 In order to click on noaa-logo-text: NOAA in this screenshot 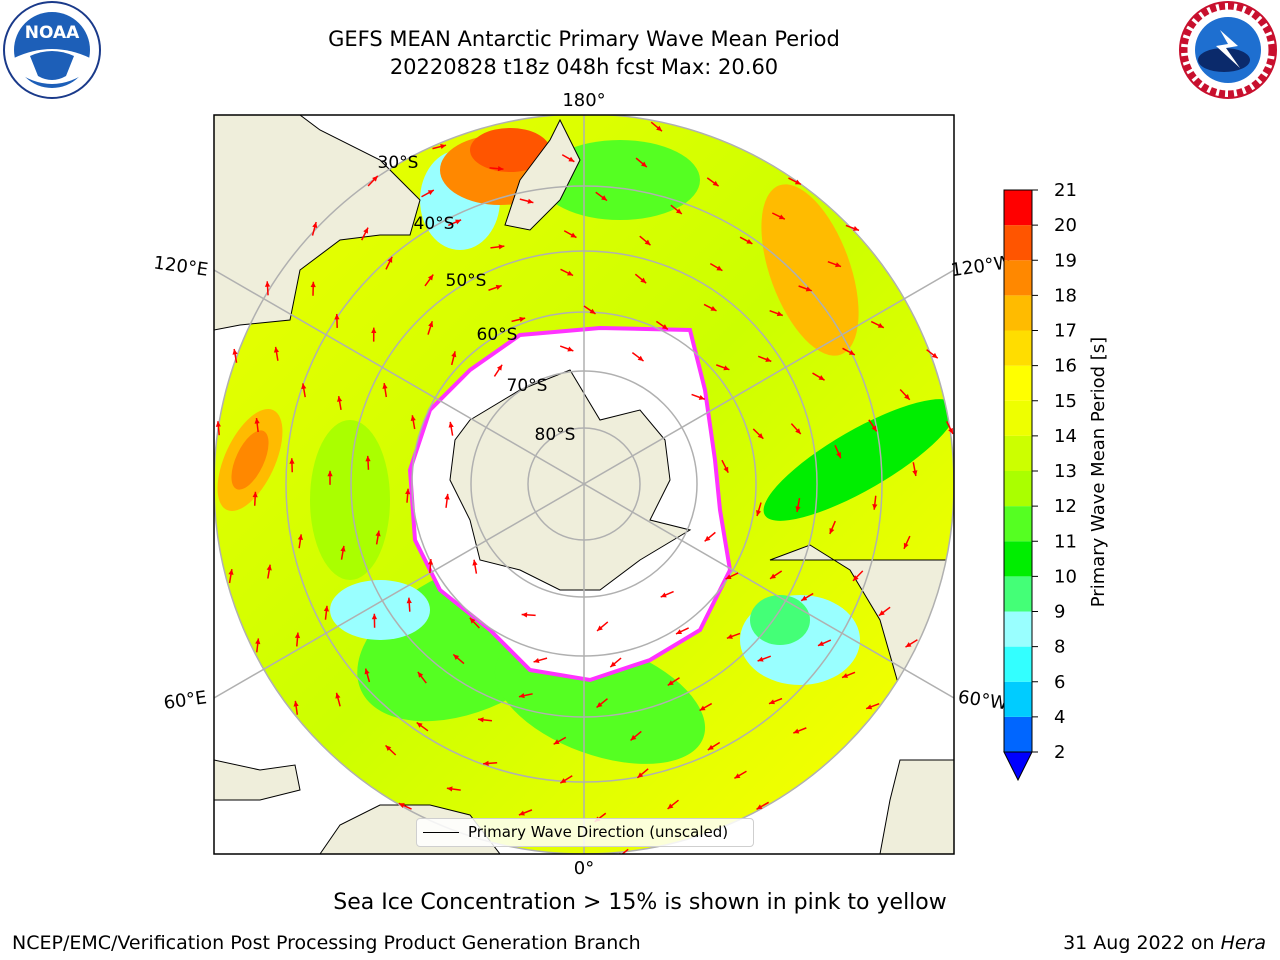, I will do `click(52, 33)`.